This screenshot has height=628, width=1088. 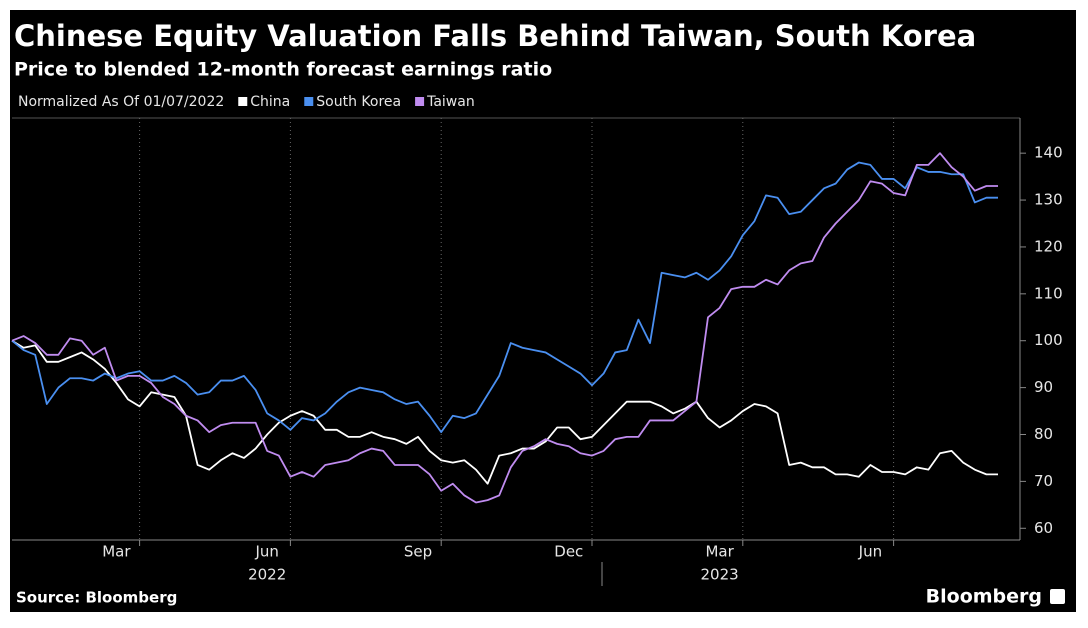 I want to click on y-tick-label: 120, so click(x=1048, y=246).